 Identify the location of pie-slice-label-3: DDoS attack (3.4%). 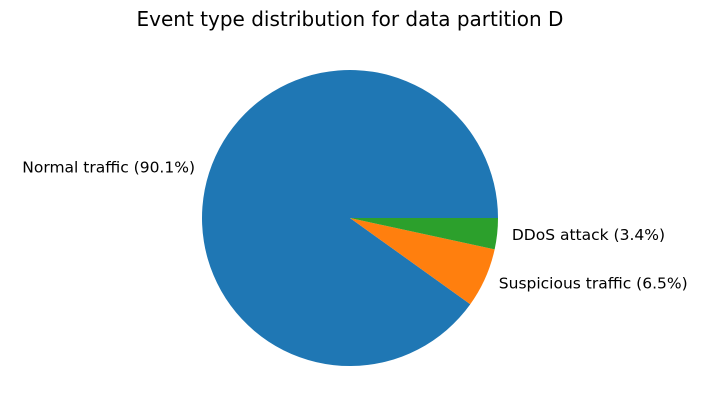
(588, 235).